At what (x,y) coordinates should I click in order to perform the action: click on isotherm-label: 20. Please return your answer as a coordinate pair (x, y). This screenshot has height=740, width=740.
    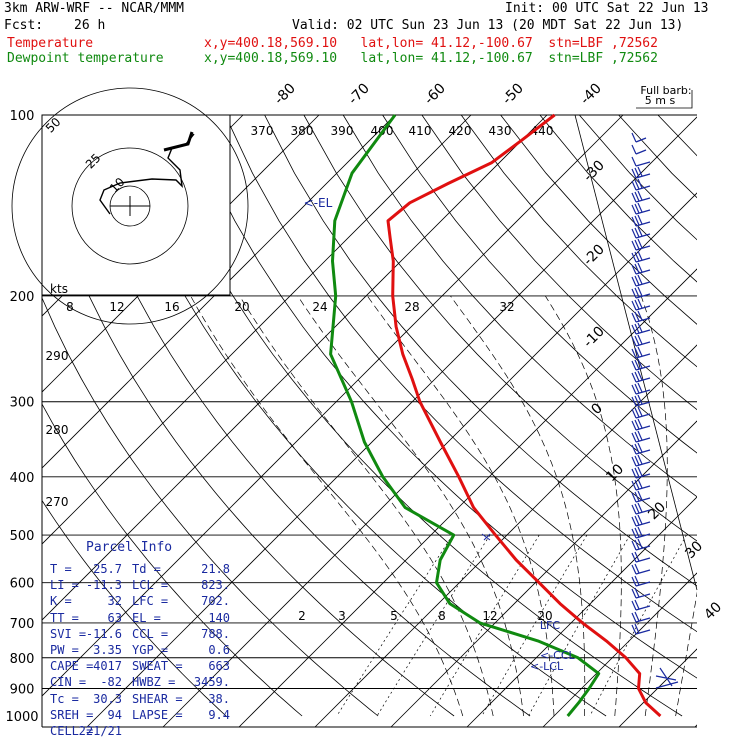
    Looking at the image, I should click on (657, 511).